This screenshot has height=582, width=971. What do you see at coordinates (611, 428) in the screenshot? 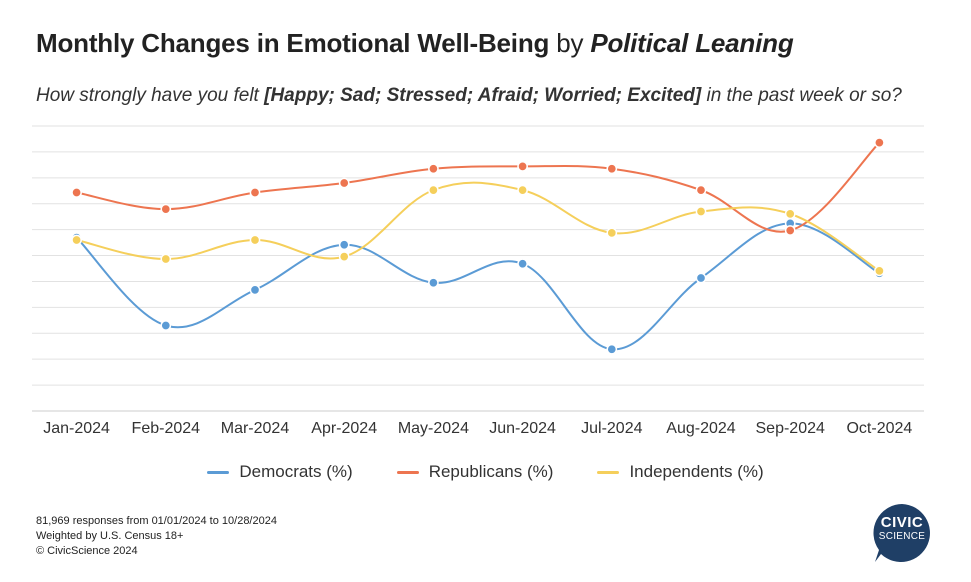
I see `x-tick-label: Jul-2024` at bounding box center [611, 428].